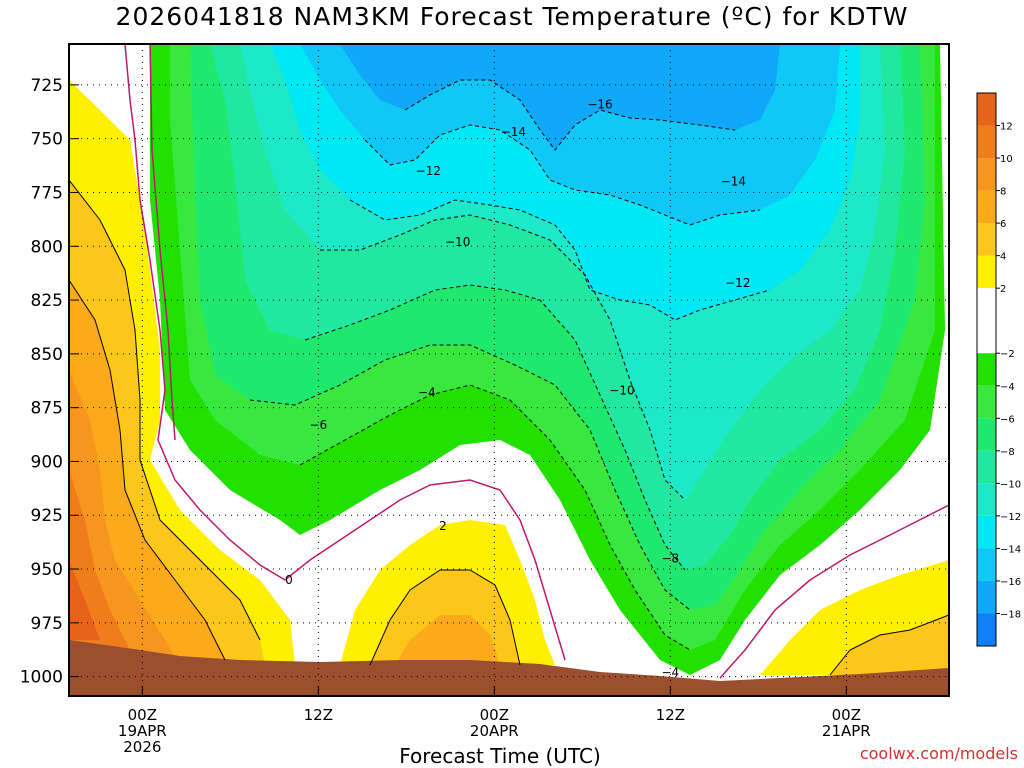 Image resolution: width=1024 pixels, height=768 pixels. What do you see at coordinates (47, 140) in the screenshot?
I see `y-tick-label: 750` at bounding box center [47, 140].